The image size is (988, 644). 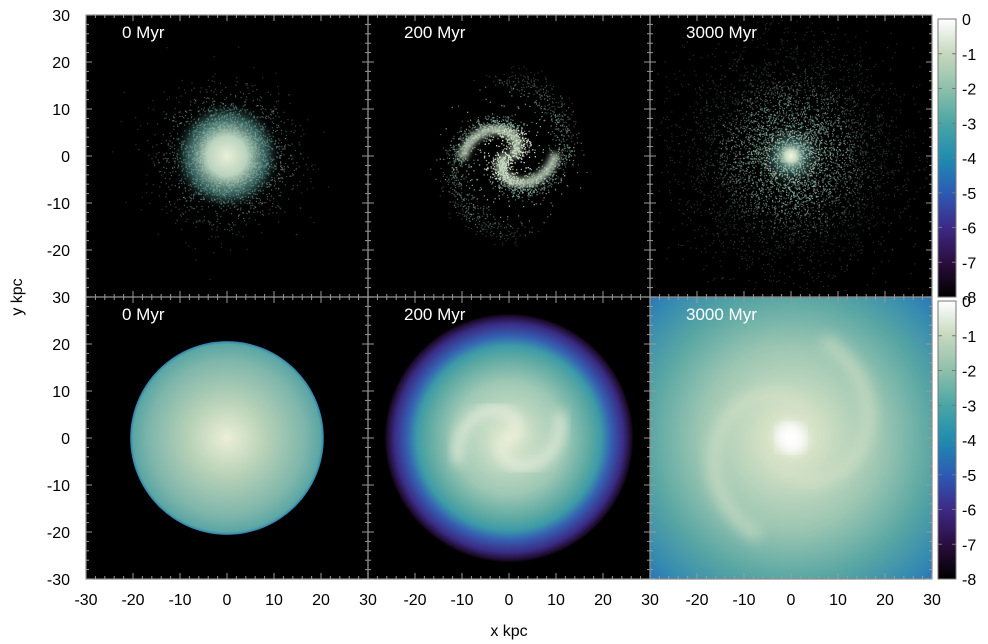 I want to click on x-tick-label: -30, so click(x=85, y=600).